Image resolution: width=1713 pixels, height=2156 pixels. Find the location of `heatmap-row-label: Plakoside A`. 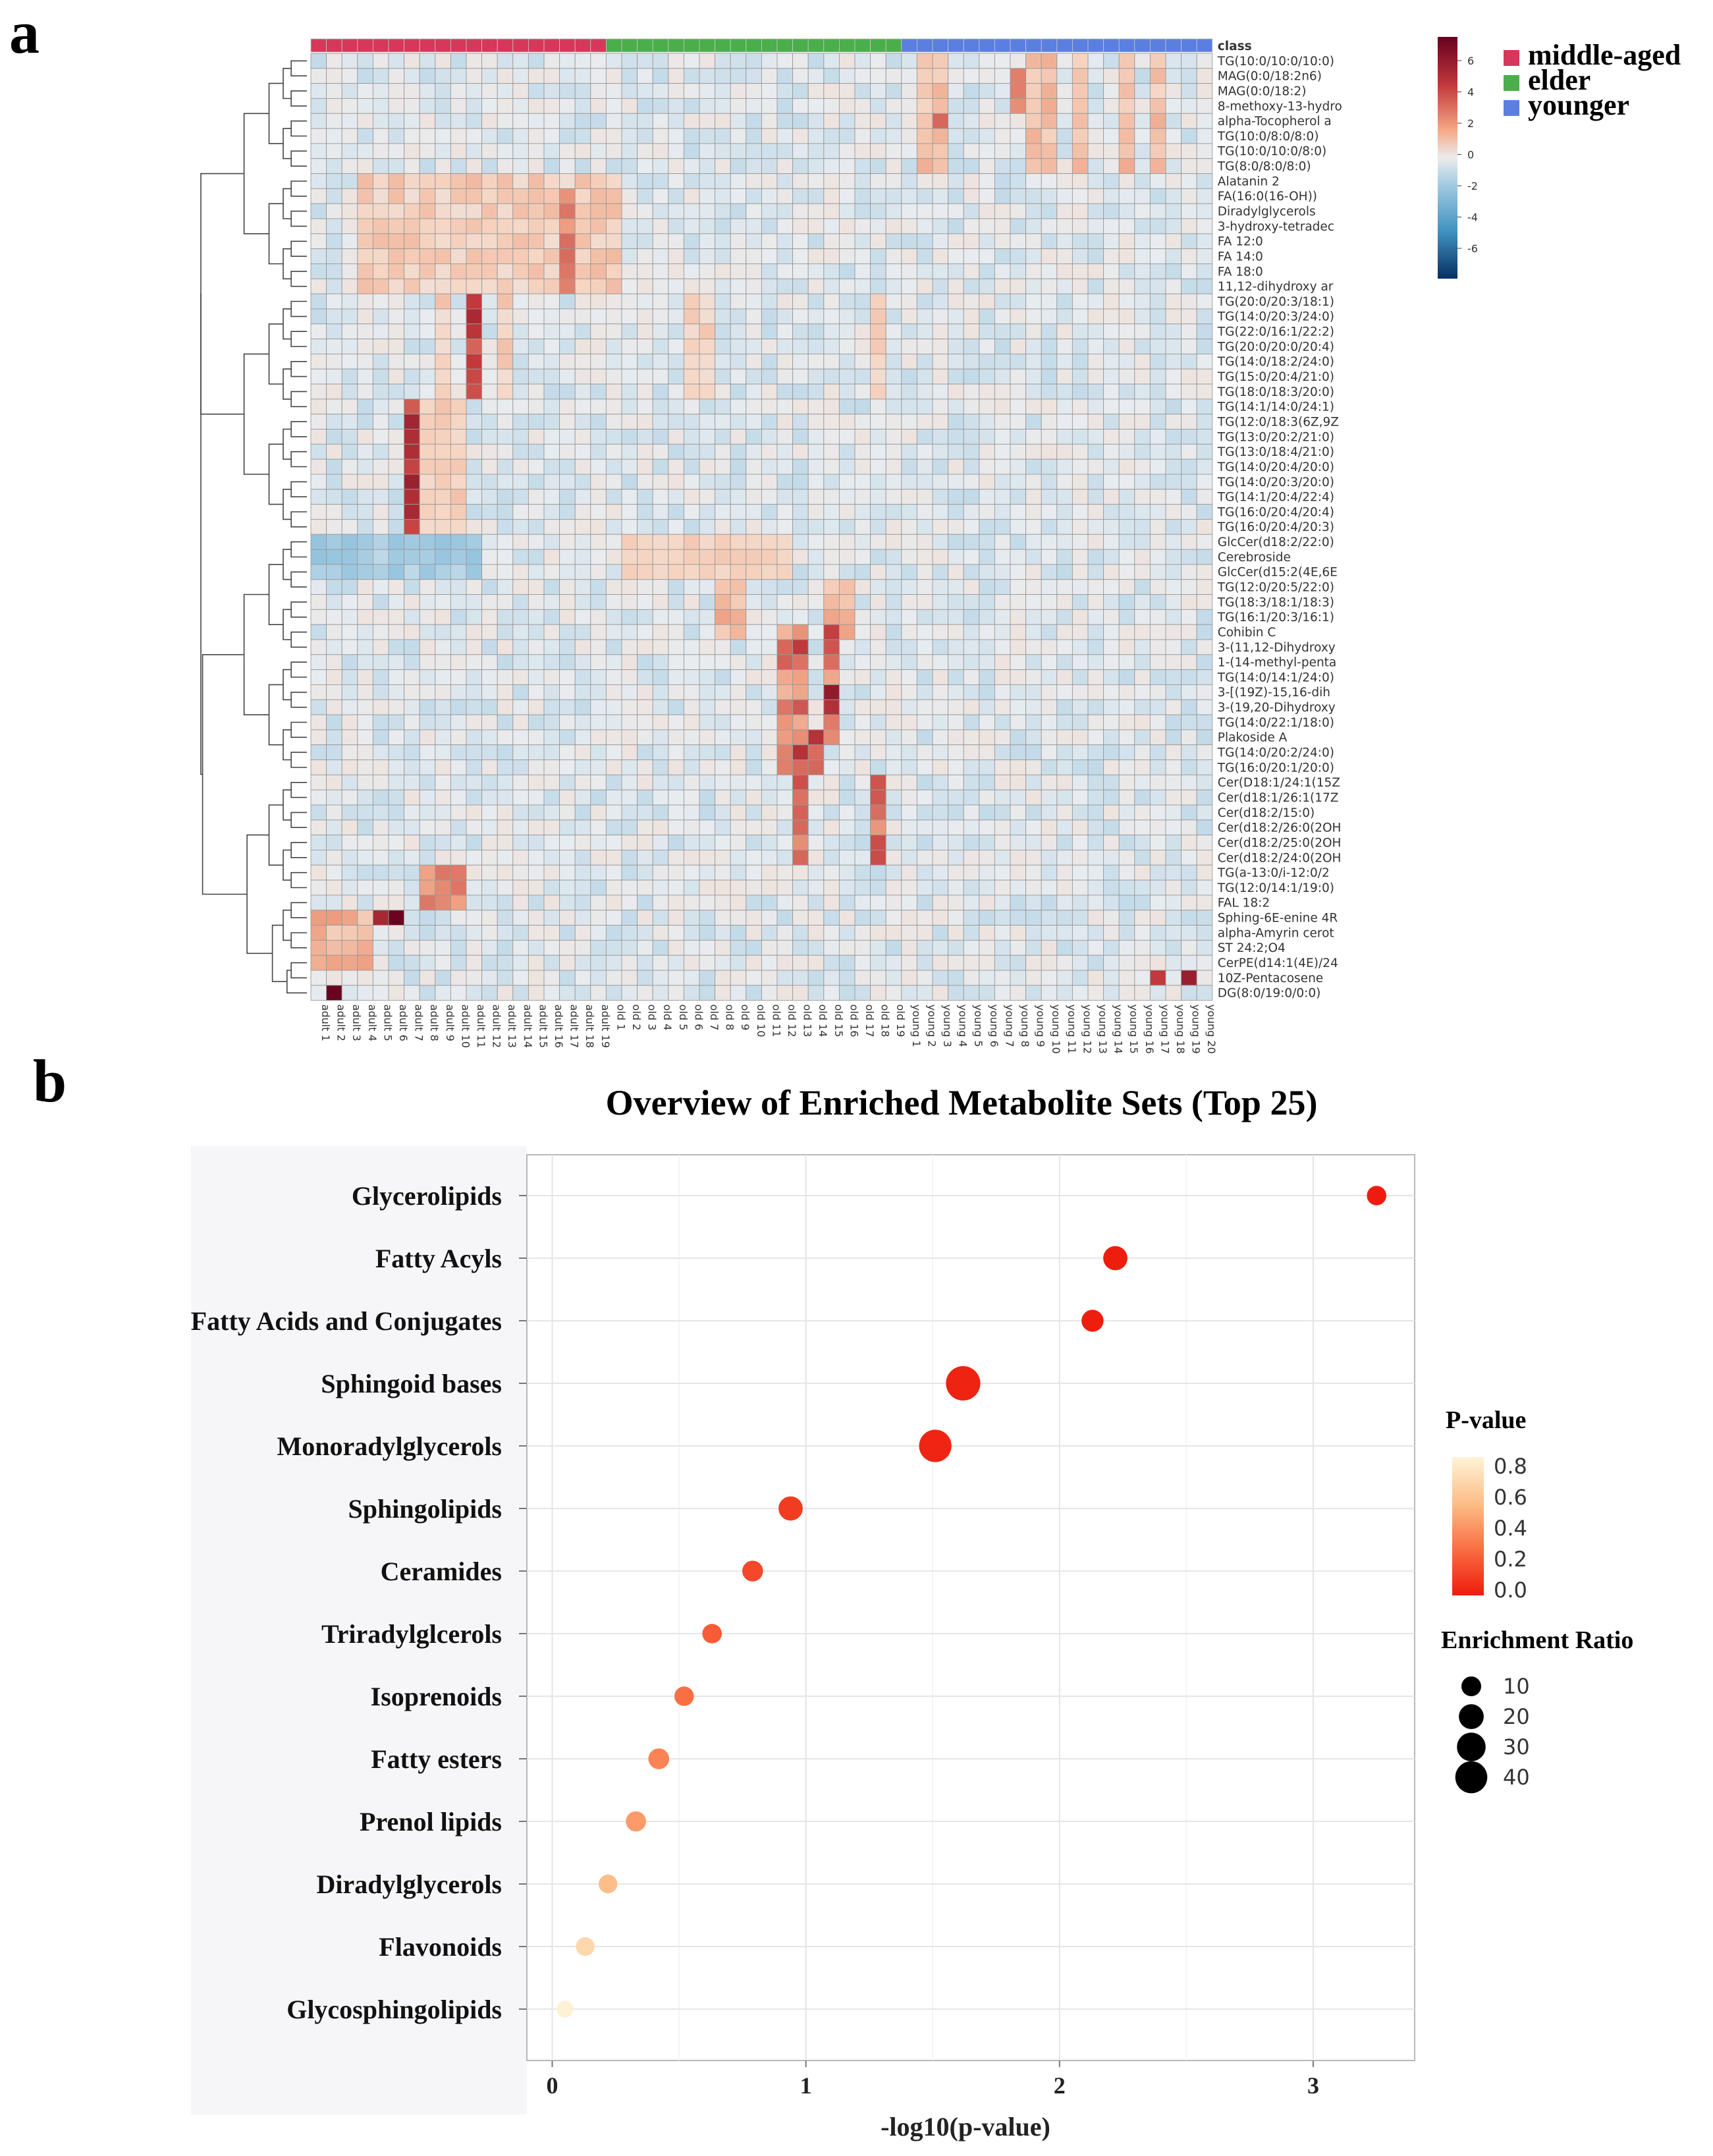

heatmap-row-label: Plakoside A is located at coordinates (1253, 738).